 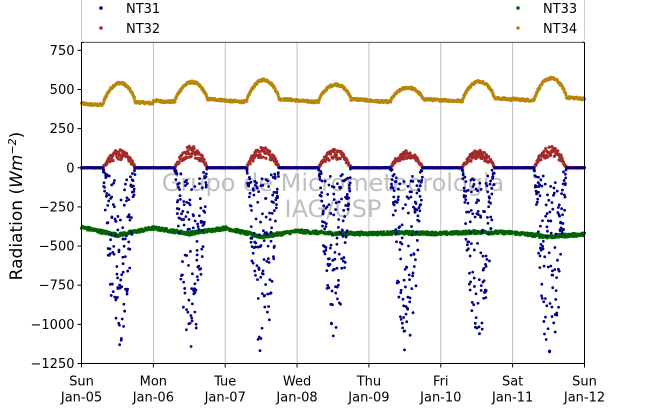 What do you see at coordinates (57, 286) in the screenshot?
I see `y-tick-label: −750` at bounding box center [57, 286].